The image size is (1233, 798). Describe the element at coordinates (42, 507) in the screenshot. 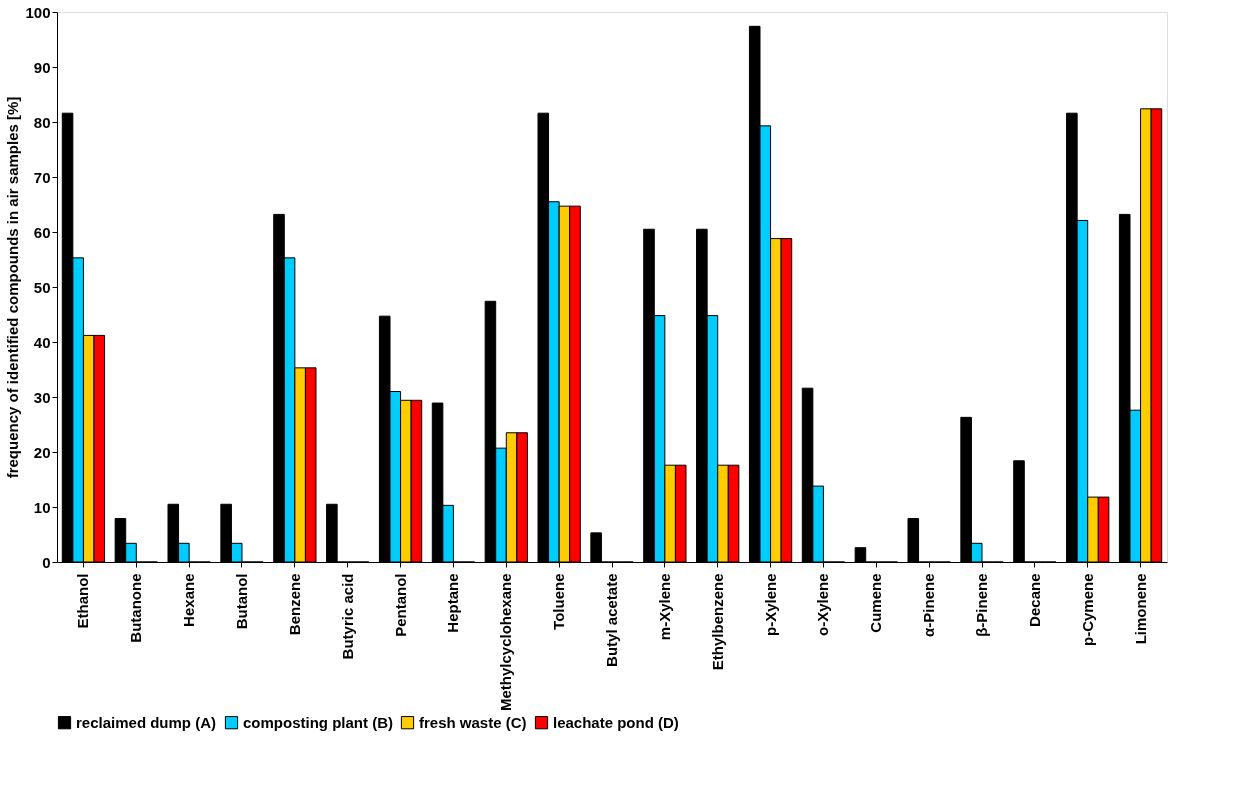

I see `y-tick-label: 10` at that location.